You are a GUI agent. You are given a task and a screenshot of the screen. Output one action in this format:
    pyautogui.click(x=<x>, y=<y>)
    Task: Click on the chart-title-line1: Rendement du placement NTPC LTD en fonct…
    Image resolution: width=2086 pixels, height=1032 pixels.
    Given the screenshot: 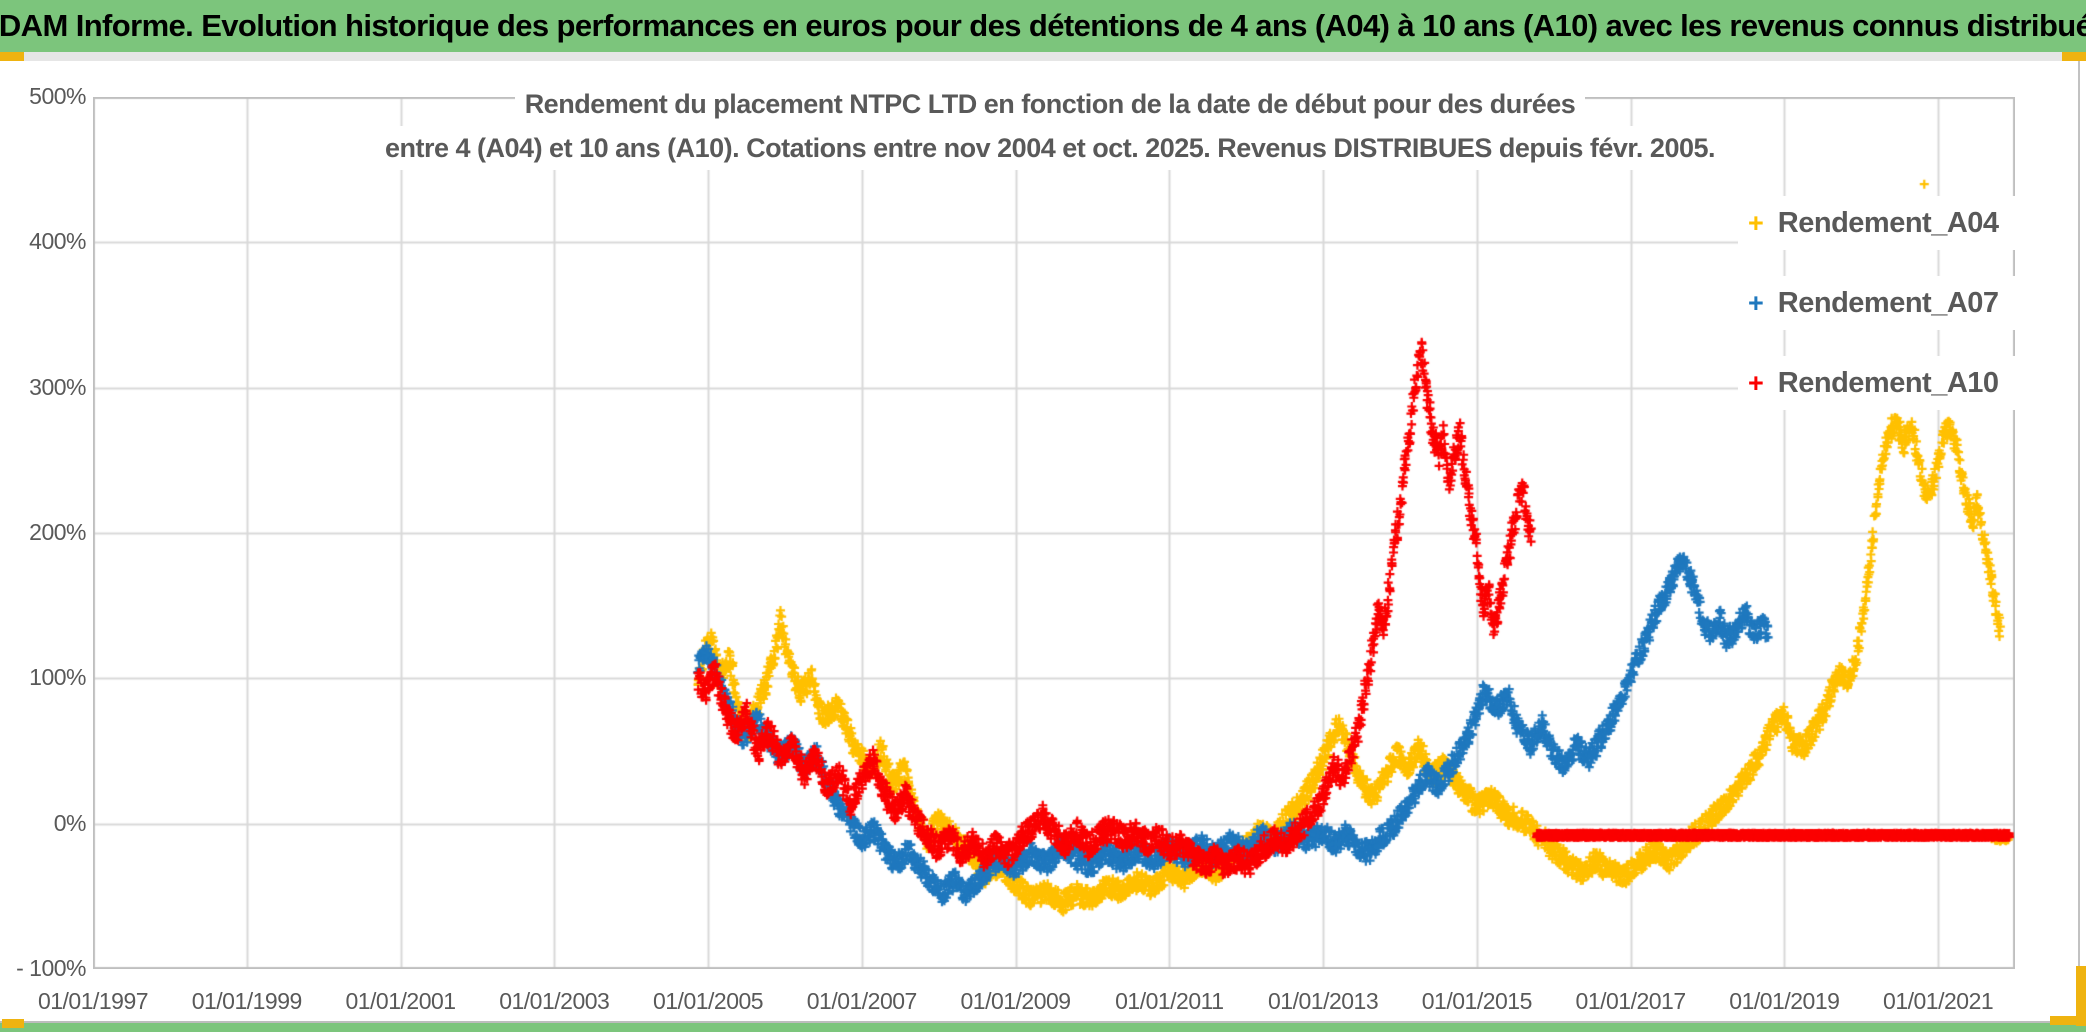 What is the action you would take?
    pyautogui.click(x=1050, y=104)
    